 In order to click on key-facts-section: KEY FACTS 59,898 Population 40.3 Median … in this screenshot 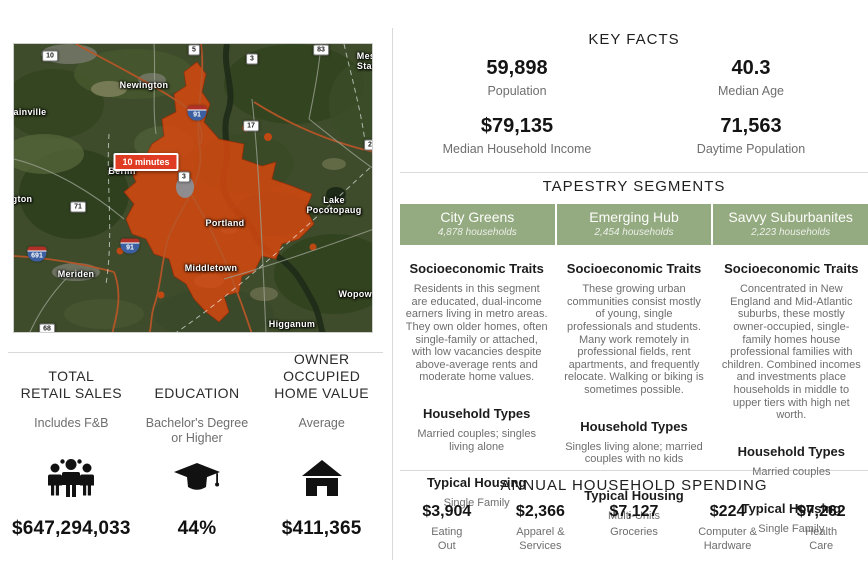, I will do `click(634, 93)`.